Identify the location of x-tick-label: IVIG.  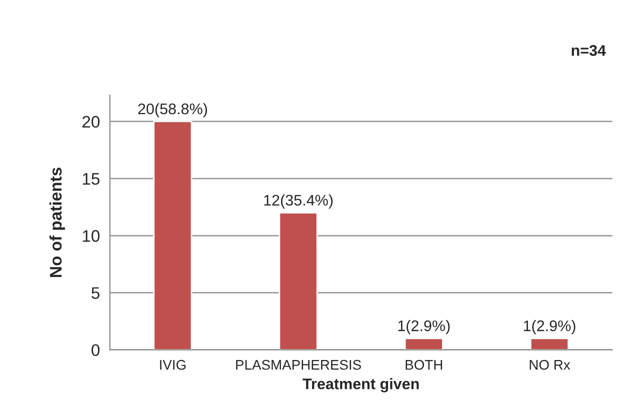
(173, 365).